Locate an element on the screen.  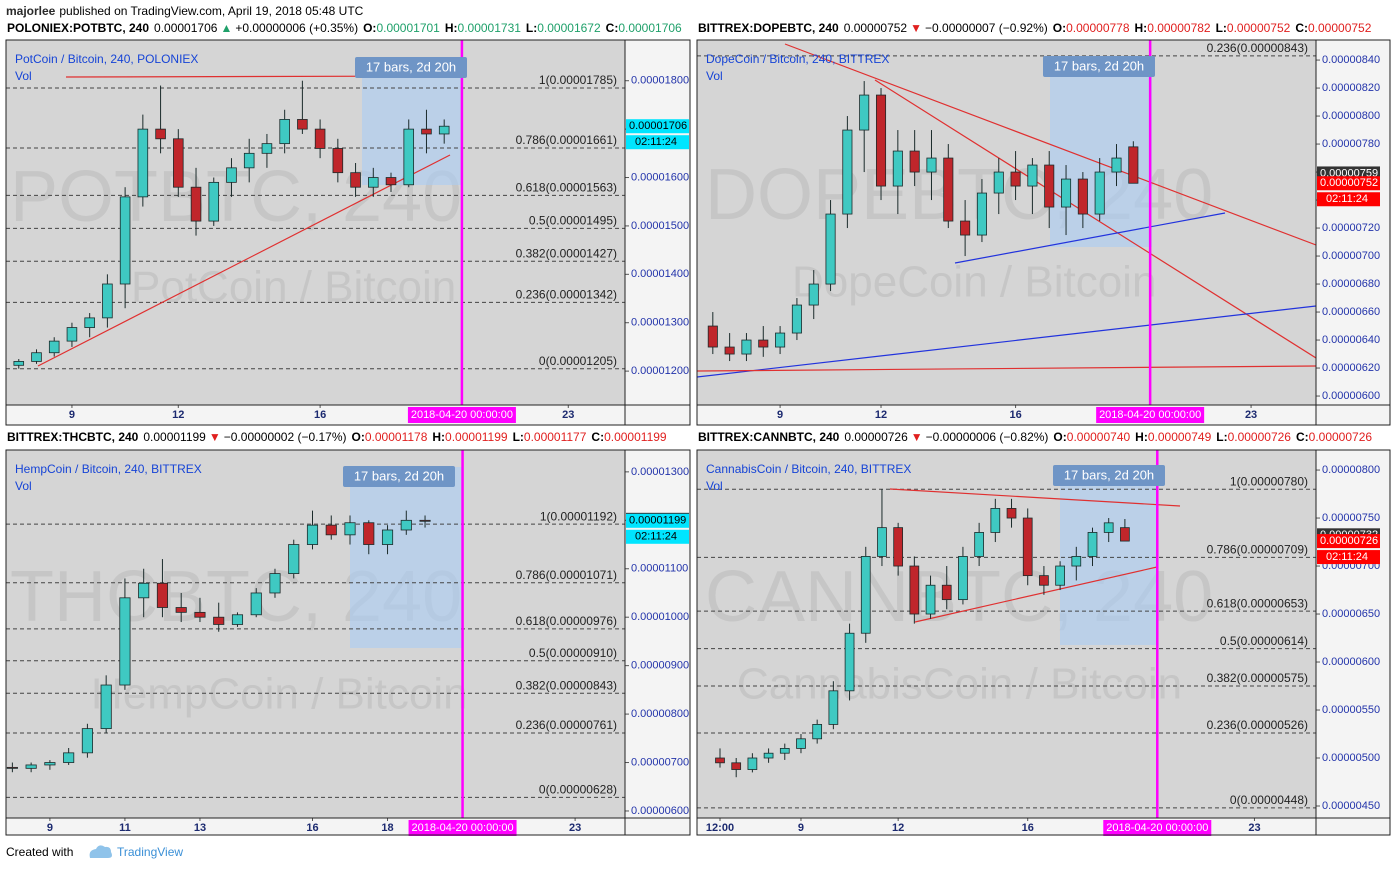
fib-label: 0.382(0.00000575) is located at coordinates (1257, 678).